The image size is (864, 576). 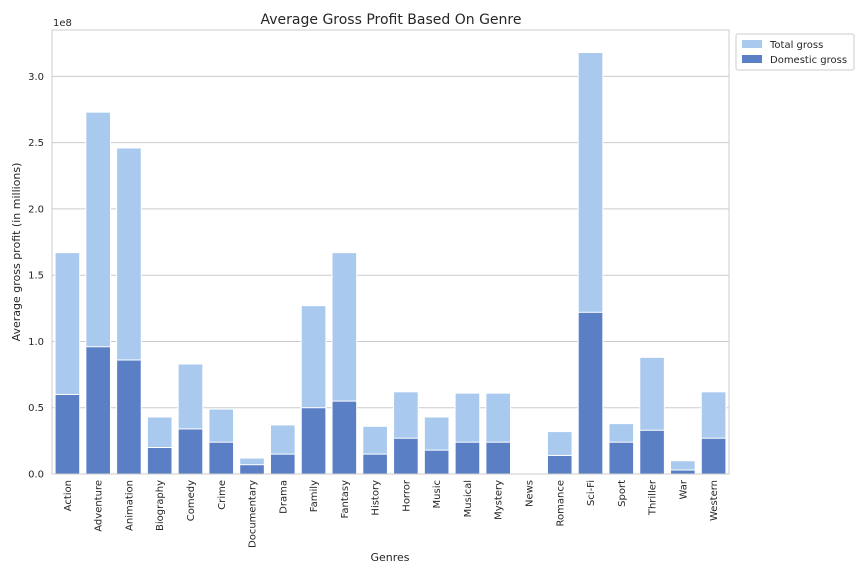 I want to click on x-tick-label: Fantasy, so click(x=345, y=499).